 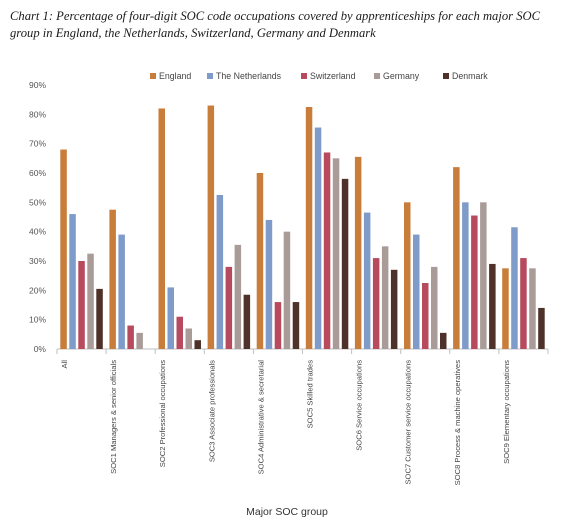 What do you see at coordinates (37, 232) in the screenshot?
I see `y-tick-label: 40%` at bounding box center [37, 232].